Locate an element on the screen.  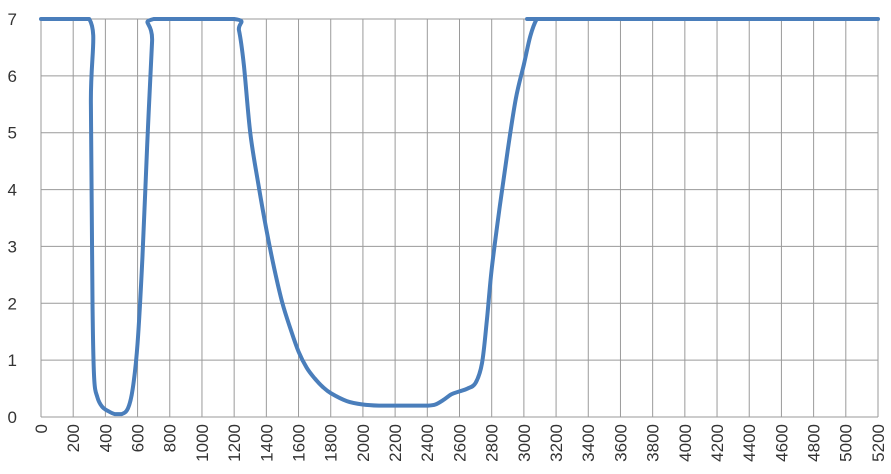
x-tick-label: 400 is located at coordinates (105, 438).